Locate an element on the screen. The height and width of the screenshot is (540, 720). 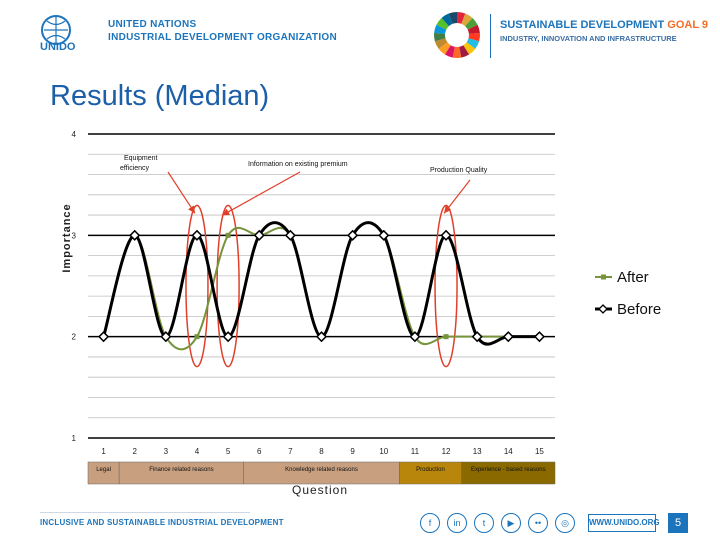
x-tick-label: 7 is located at coordinates (290, 451).